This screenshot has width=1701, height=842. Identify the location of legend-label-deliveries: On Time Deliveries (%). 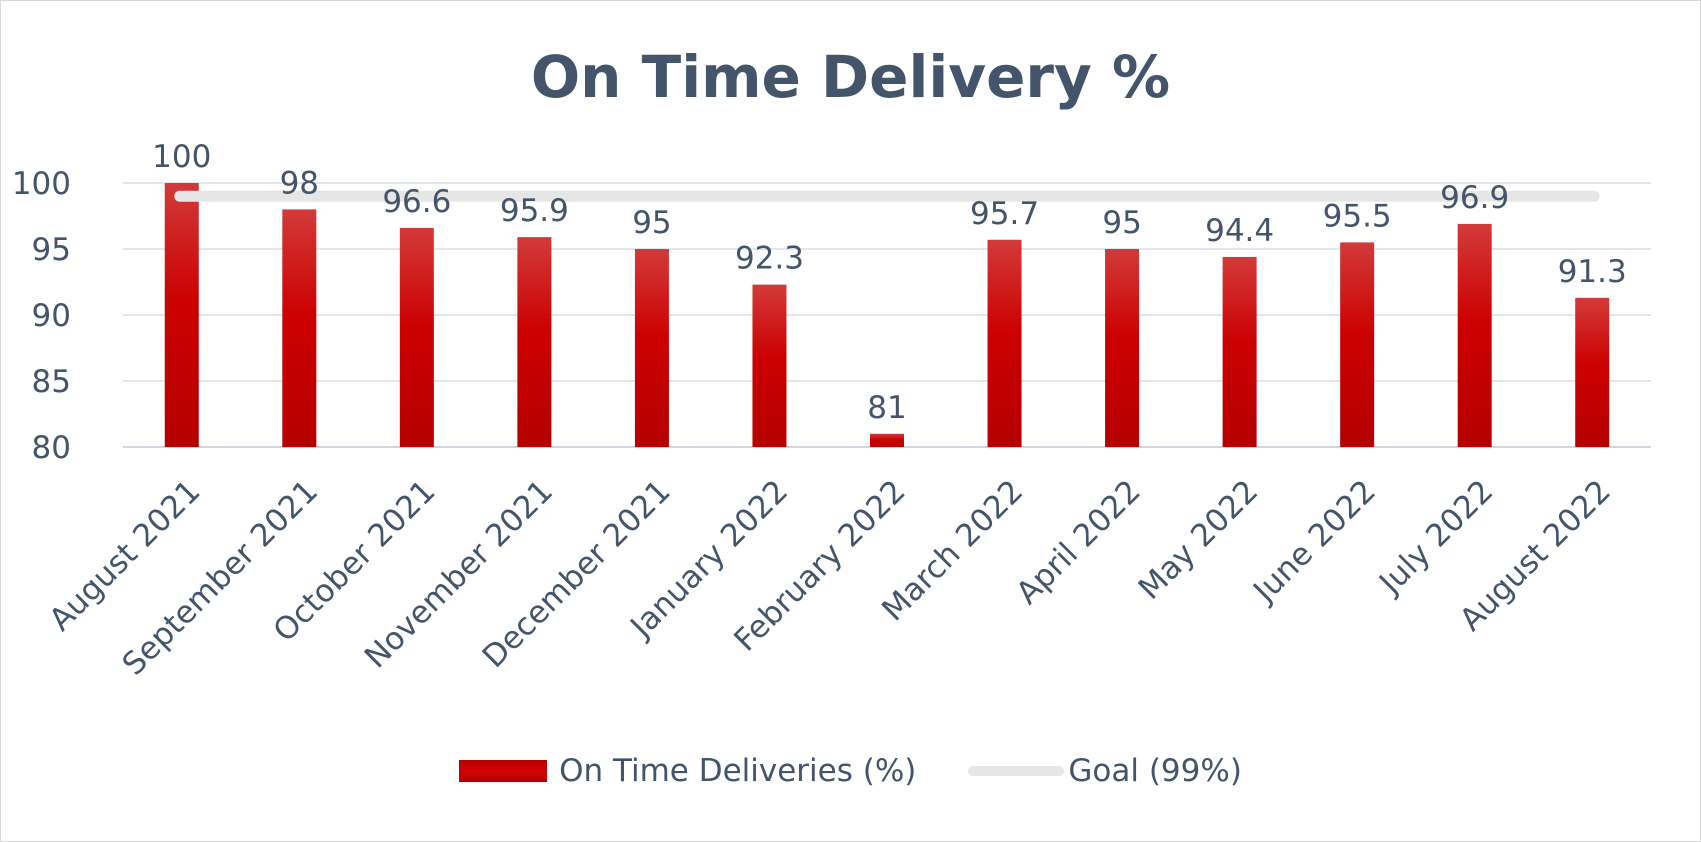
(738, 771).